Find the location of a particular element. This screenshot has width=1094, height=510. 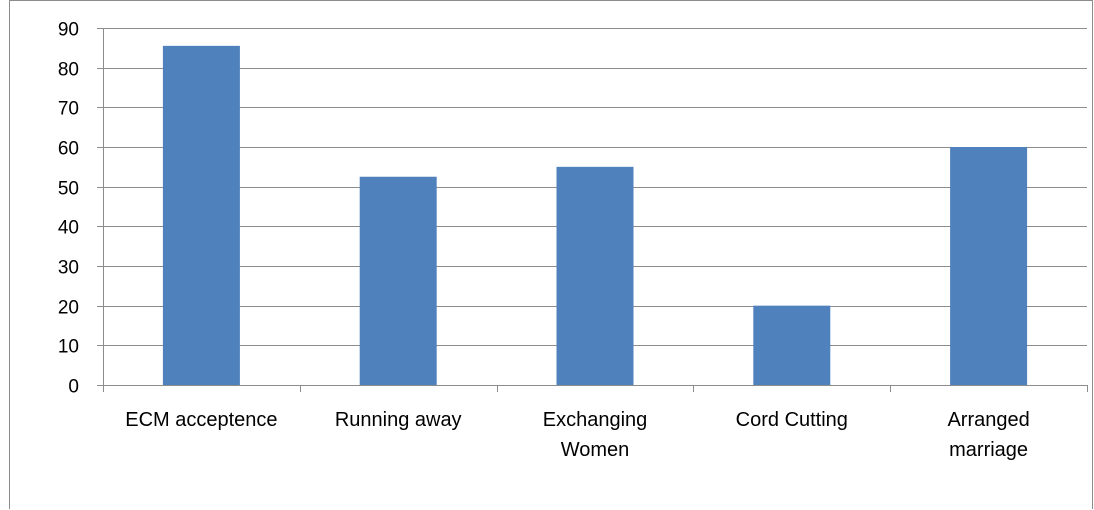

y-tick-label: 50 is located at coordinates (68, 189).